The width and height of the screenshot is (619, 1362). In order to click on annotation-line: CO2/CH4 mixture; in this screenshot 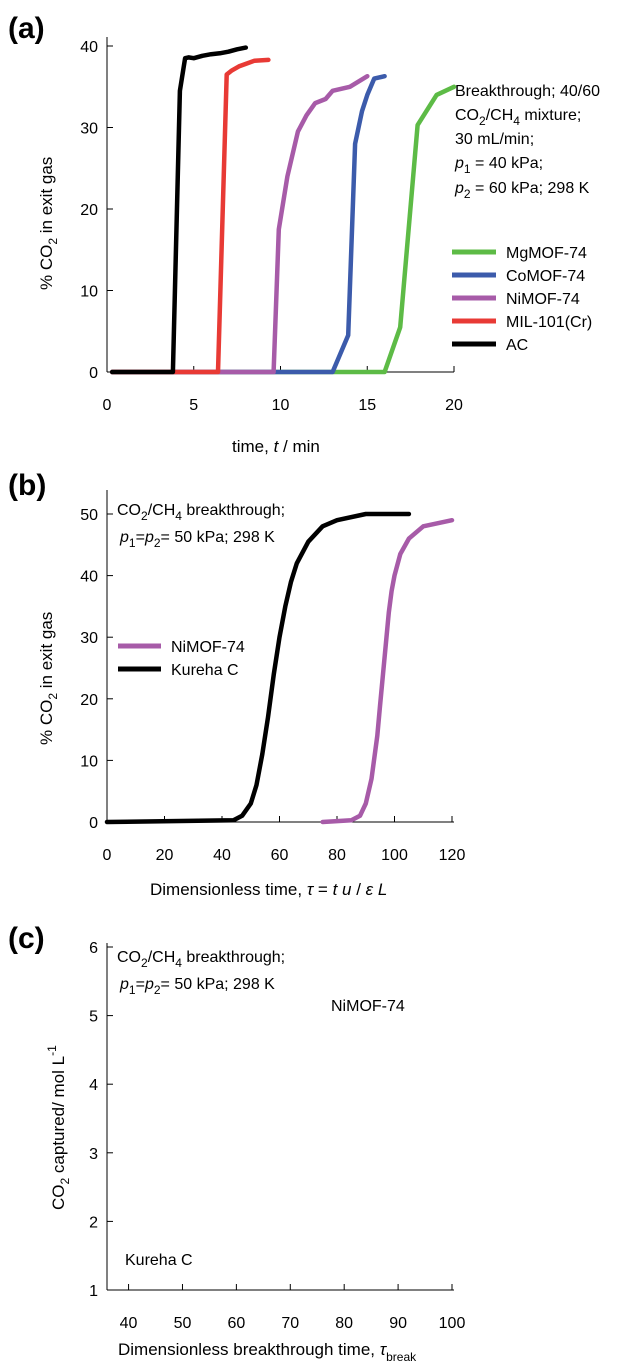, I will do `click(518, 117)`.